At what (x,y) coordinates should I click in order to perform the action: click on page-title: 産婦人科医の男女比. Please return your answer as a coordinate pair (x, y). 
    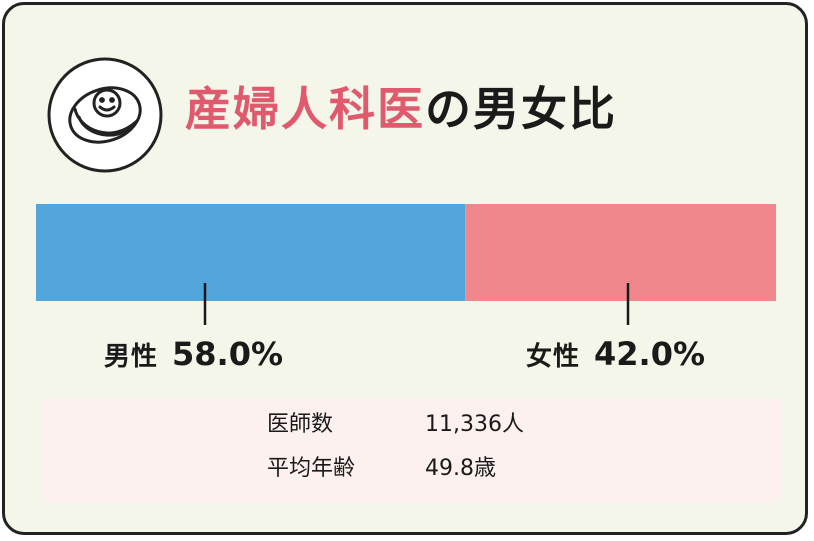
    Looking at the image, I should click on (401, 109).